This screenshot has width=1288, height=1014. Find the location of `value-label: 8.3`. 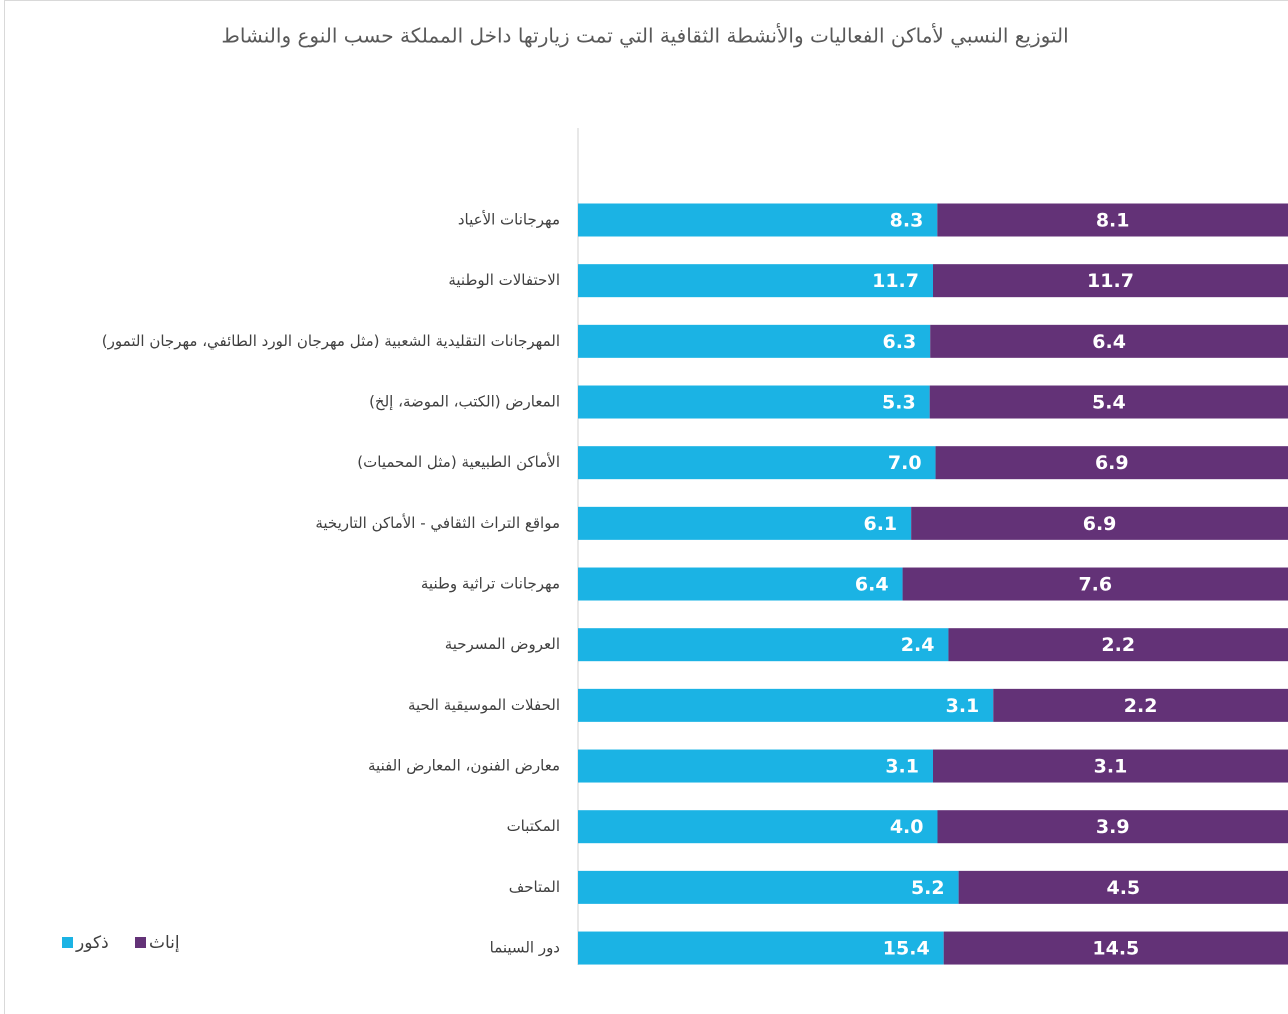

value-label: 8.3 is located at coordinates (907, 221).